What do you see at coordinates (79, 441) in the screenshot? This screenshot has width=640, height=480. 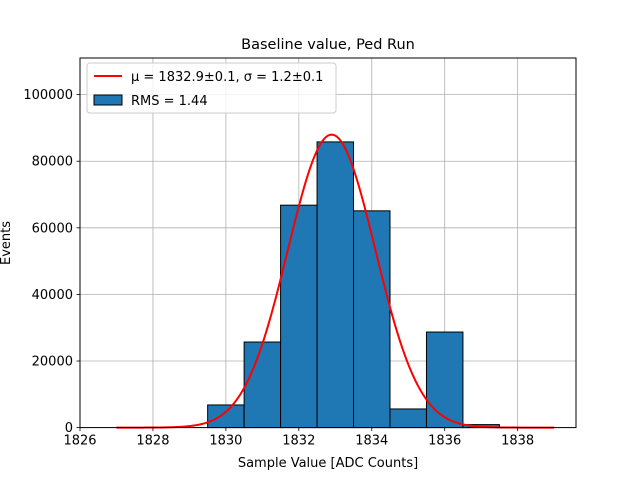 I see `x-tick-label: 1826` at bounding box center [79, 441].